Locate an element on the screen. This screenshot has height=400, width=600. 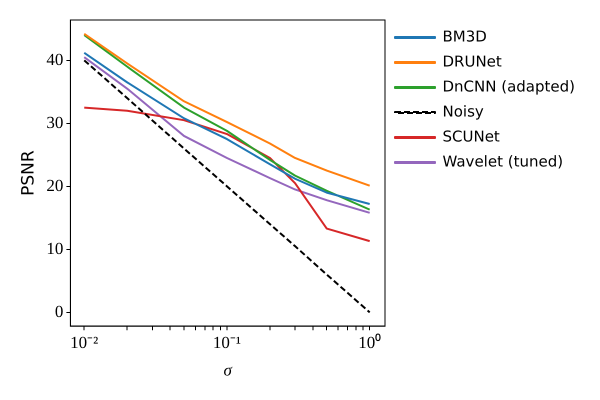
x-axis-title: σ is located at coordinates (228, 370).